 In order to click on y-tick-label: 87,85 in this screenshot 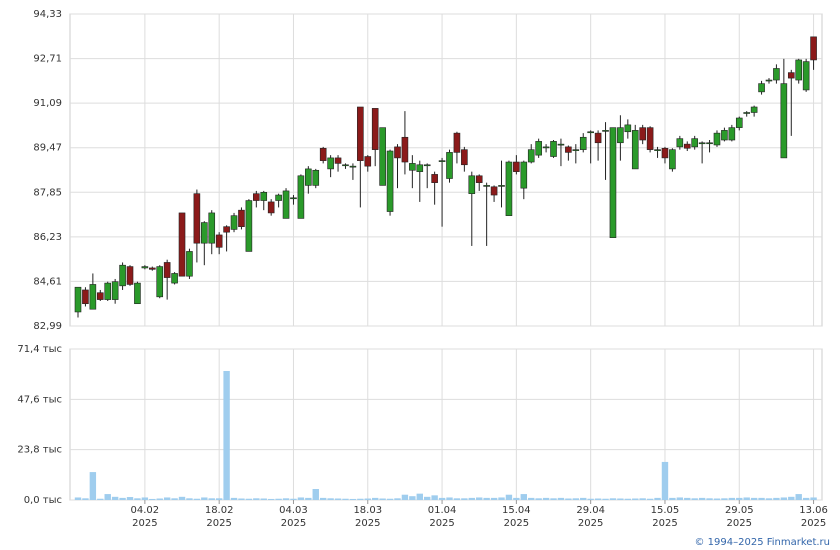, I will do `click(47, 192)`.